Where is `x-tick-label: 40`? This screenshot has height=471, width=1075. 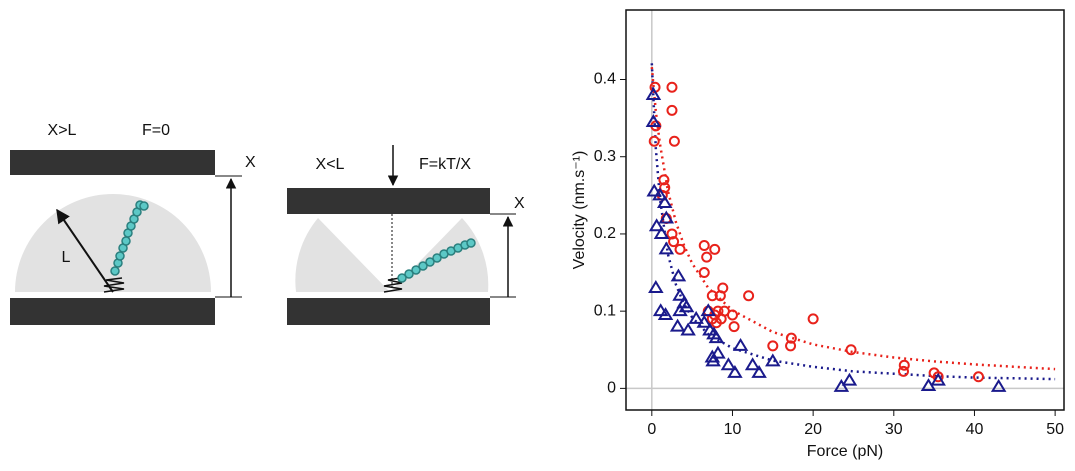 x-tick-label: 40 is located at coordinates (975, 429).